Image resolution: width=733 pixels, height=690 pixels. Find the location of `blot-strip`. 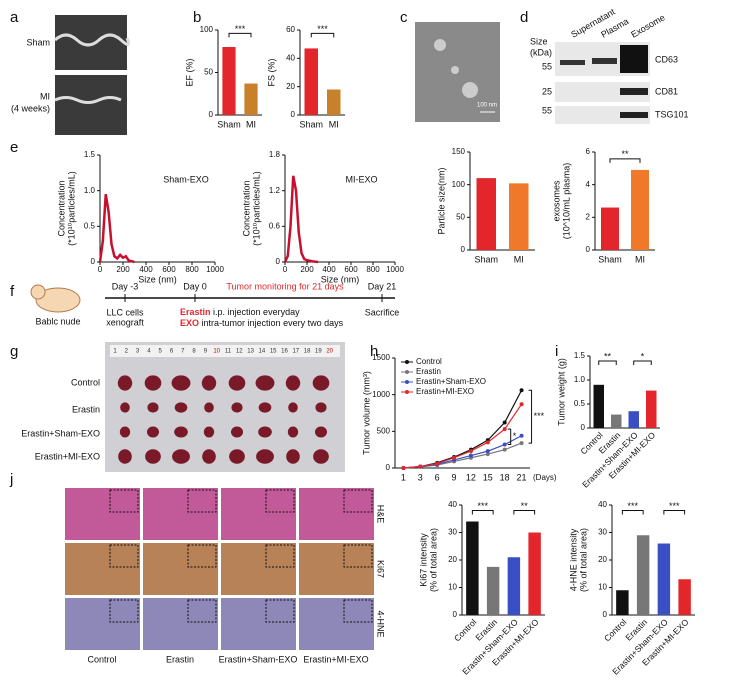

blot-strip is located at coordinates (602, 115).